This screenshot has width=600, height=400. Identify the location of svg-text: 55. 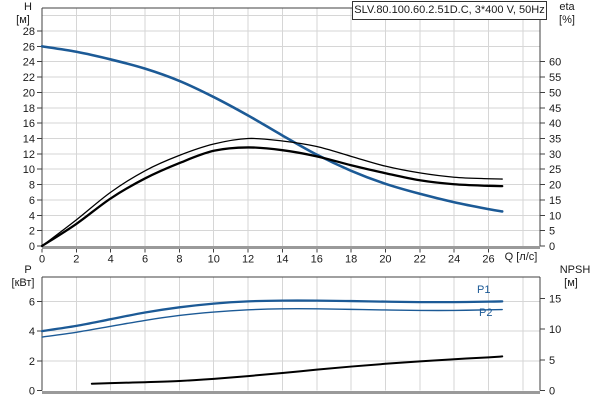
(555, 78).